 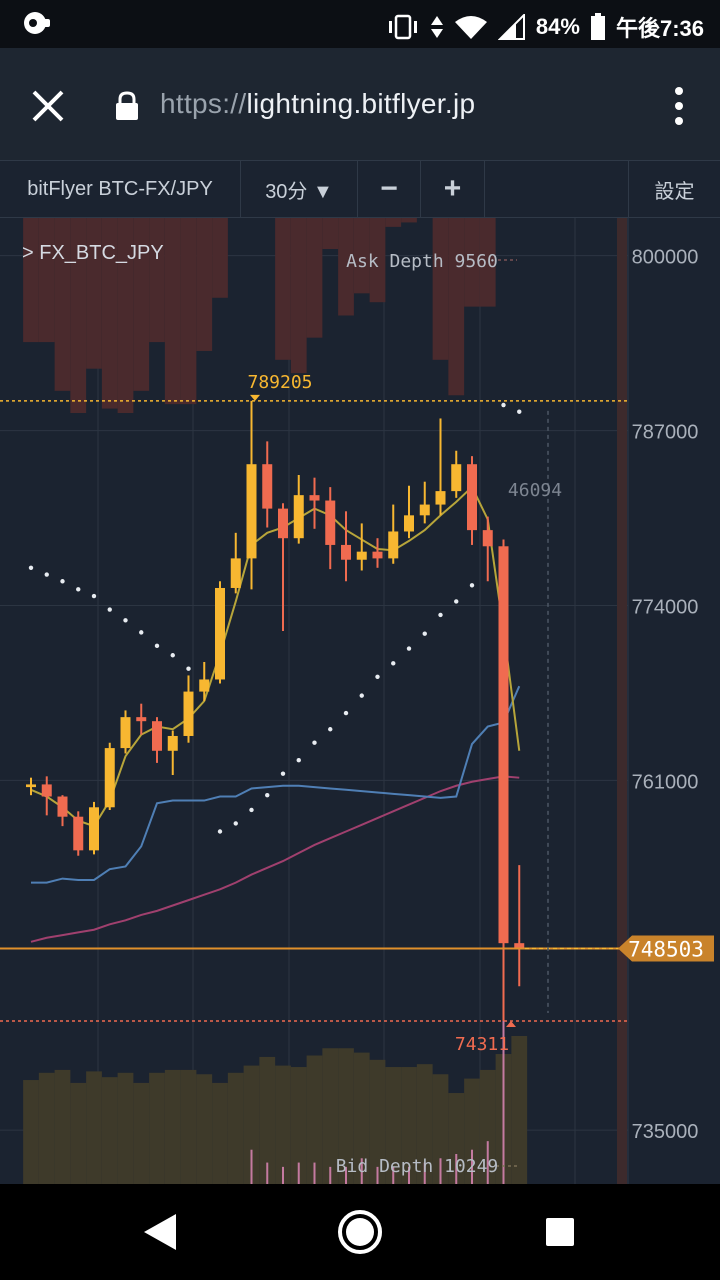 What do you see at coordinates (453, 189) in the screenshot?
I see `zoom-in-button: +` at bounding box center [453, 189].